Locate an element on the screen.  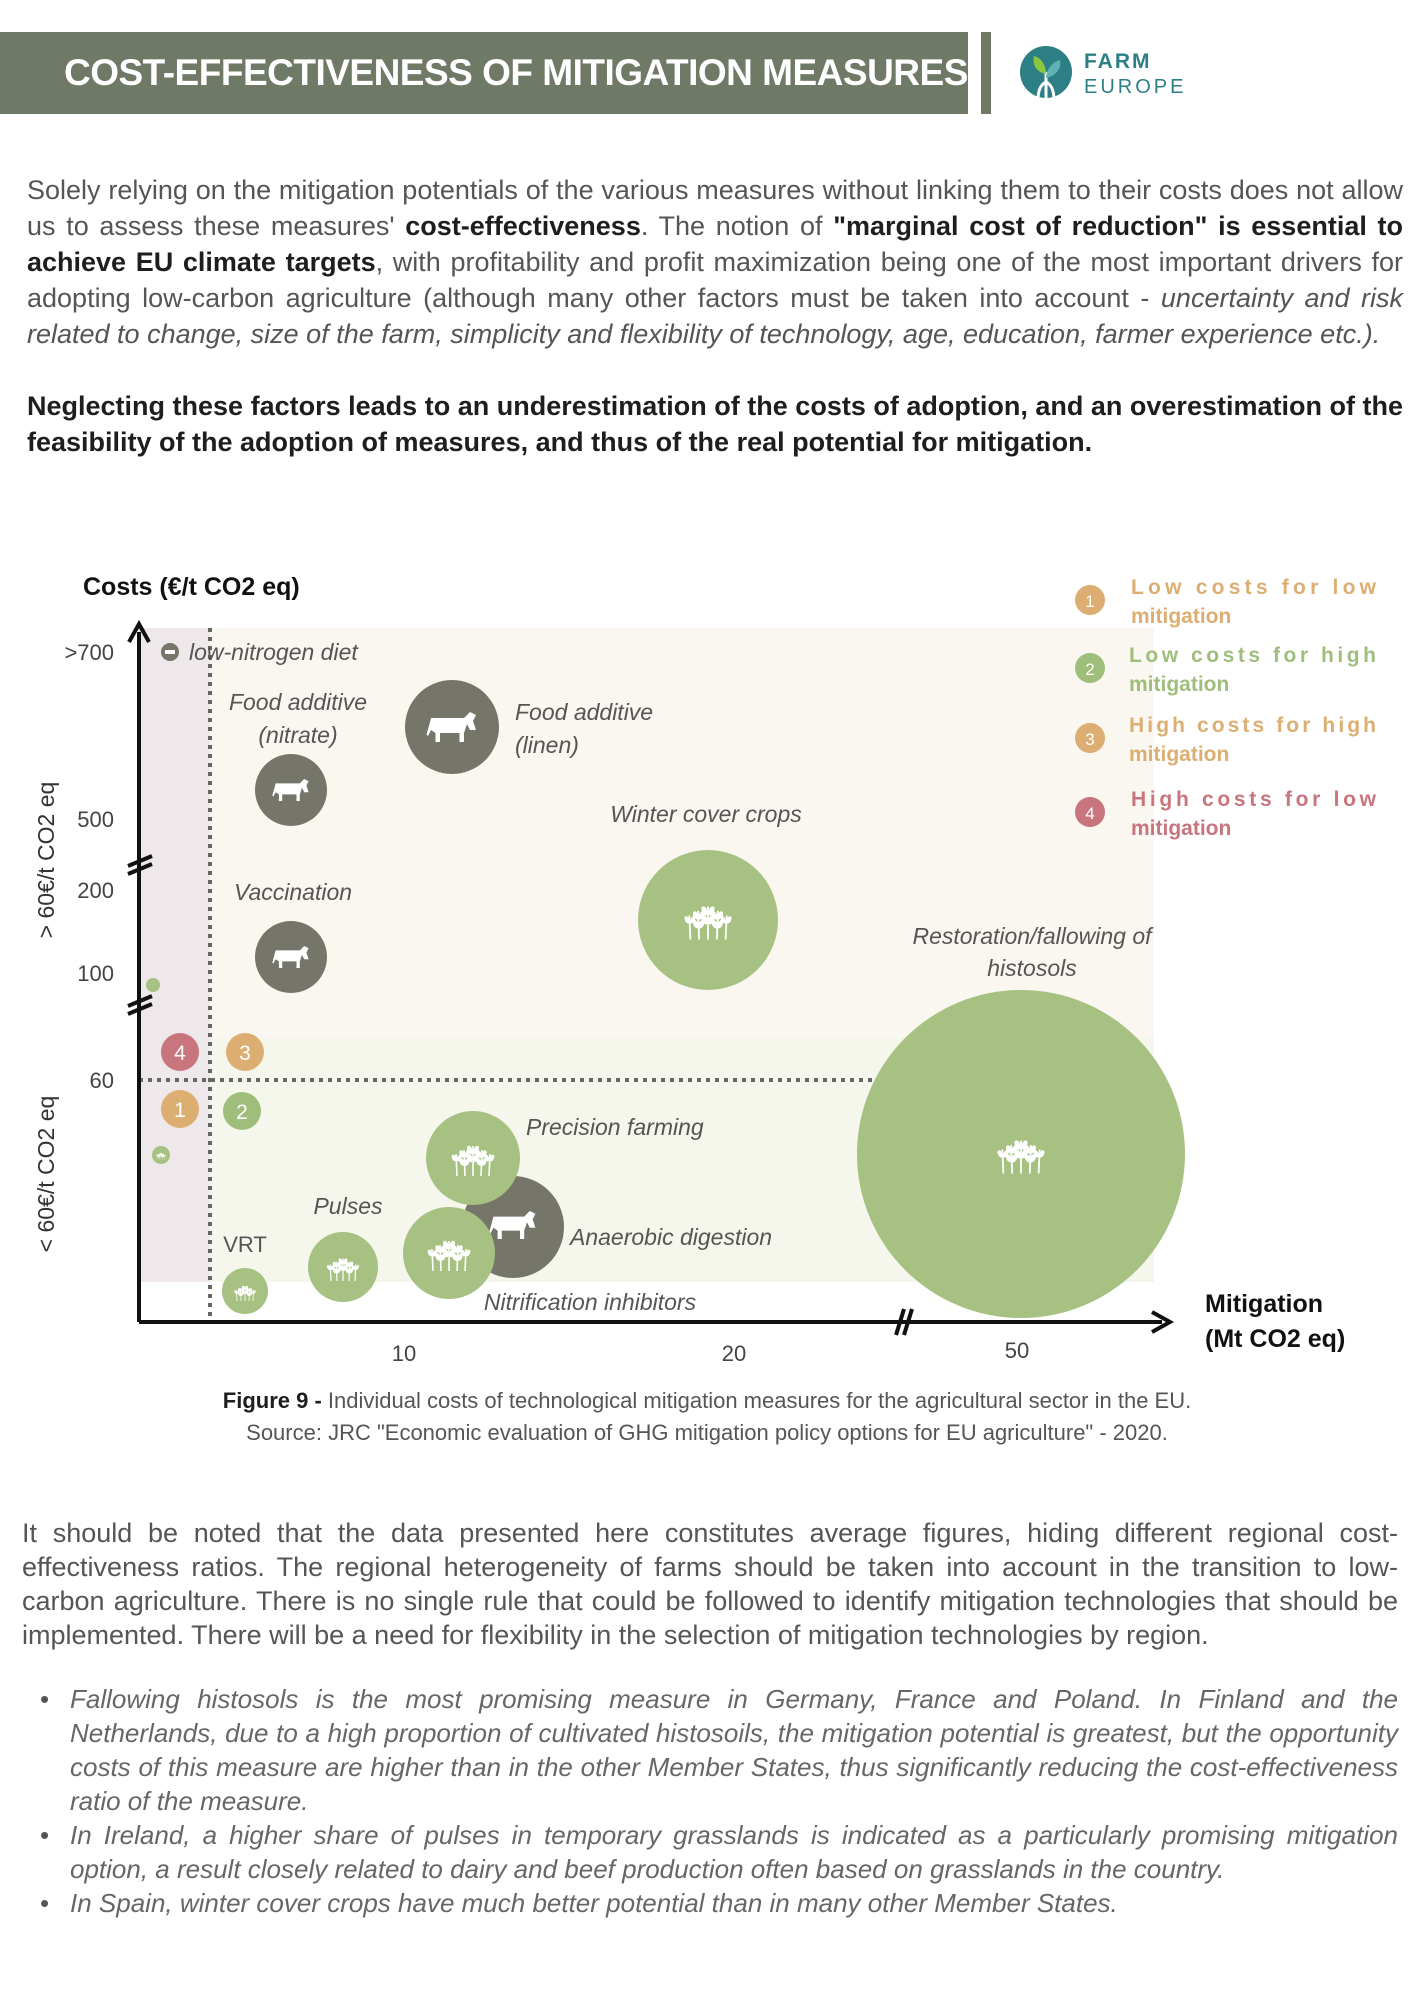
bubble-vaccination is located at coordinates (291, 957).